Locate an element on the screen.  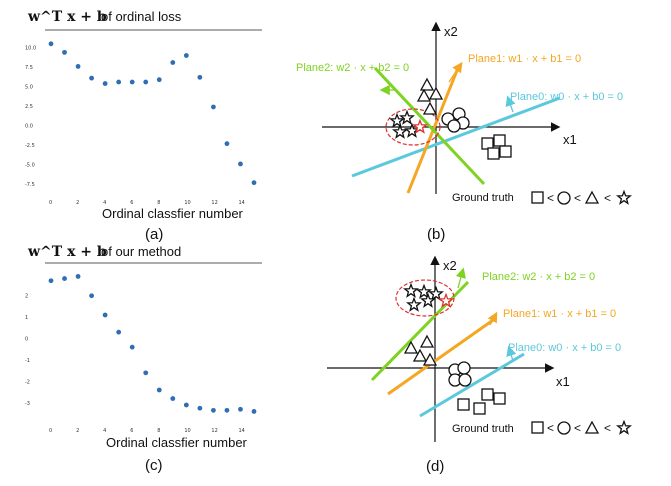
panel-d-plane0-line is located at coordinates (472, 385).